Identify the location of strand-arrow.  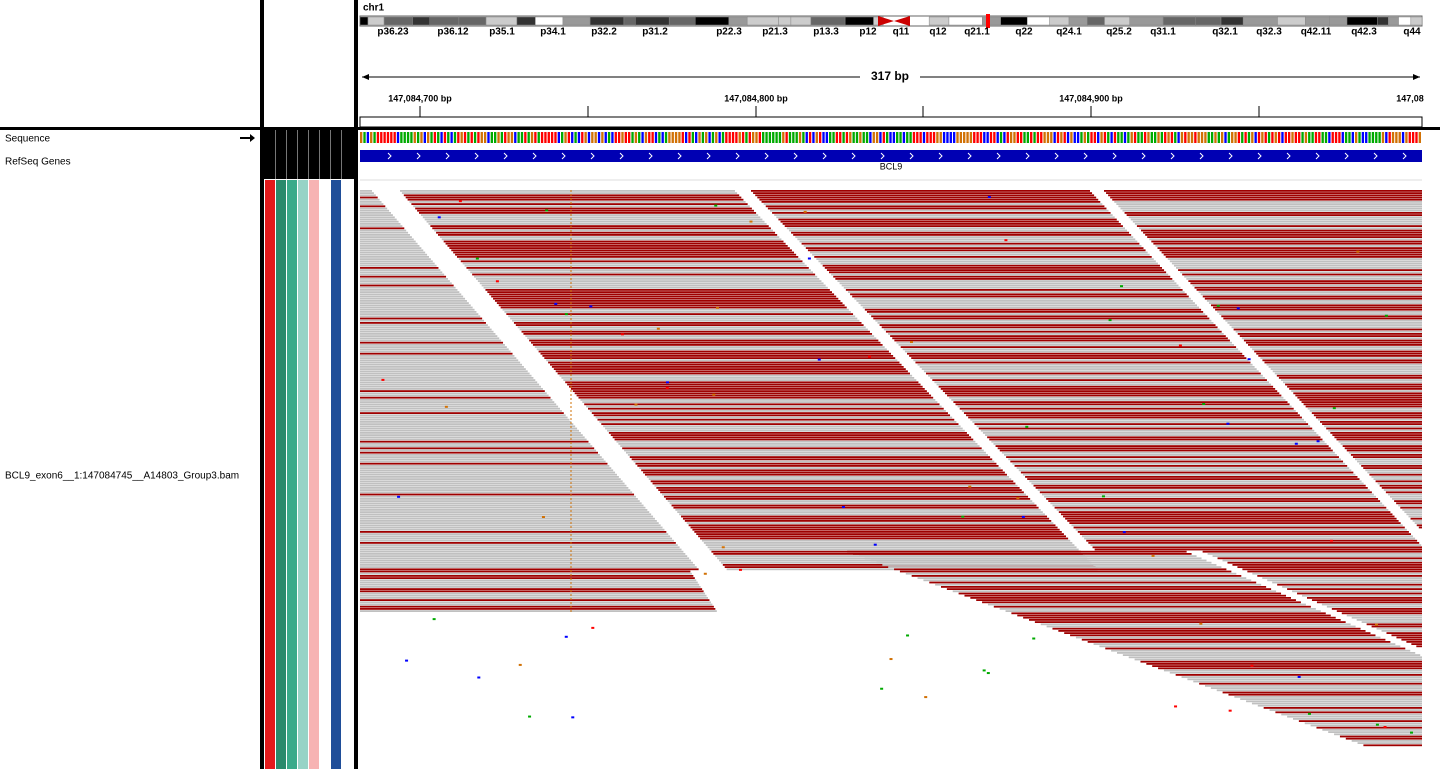
(247, 138).